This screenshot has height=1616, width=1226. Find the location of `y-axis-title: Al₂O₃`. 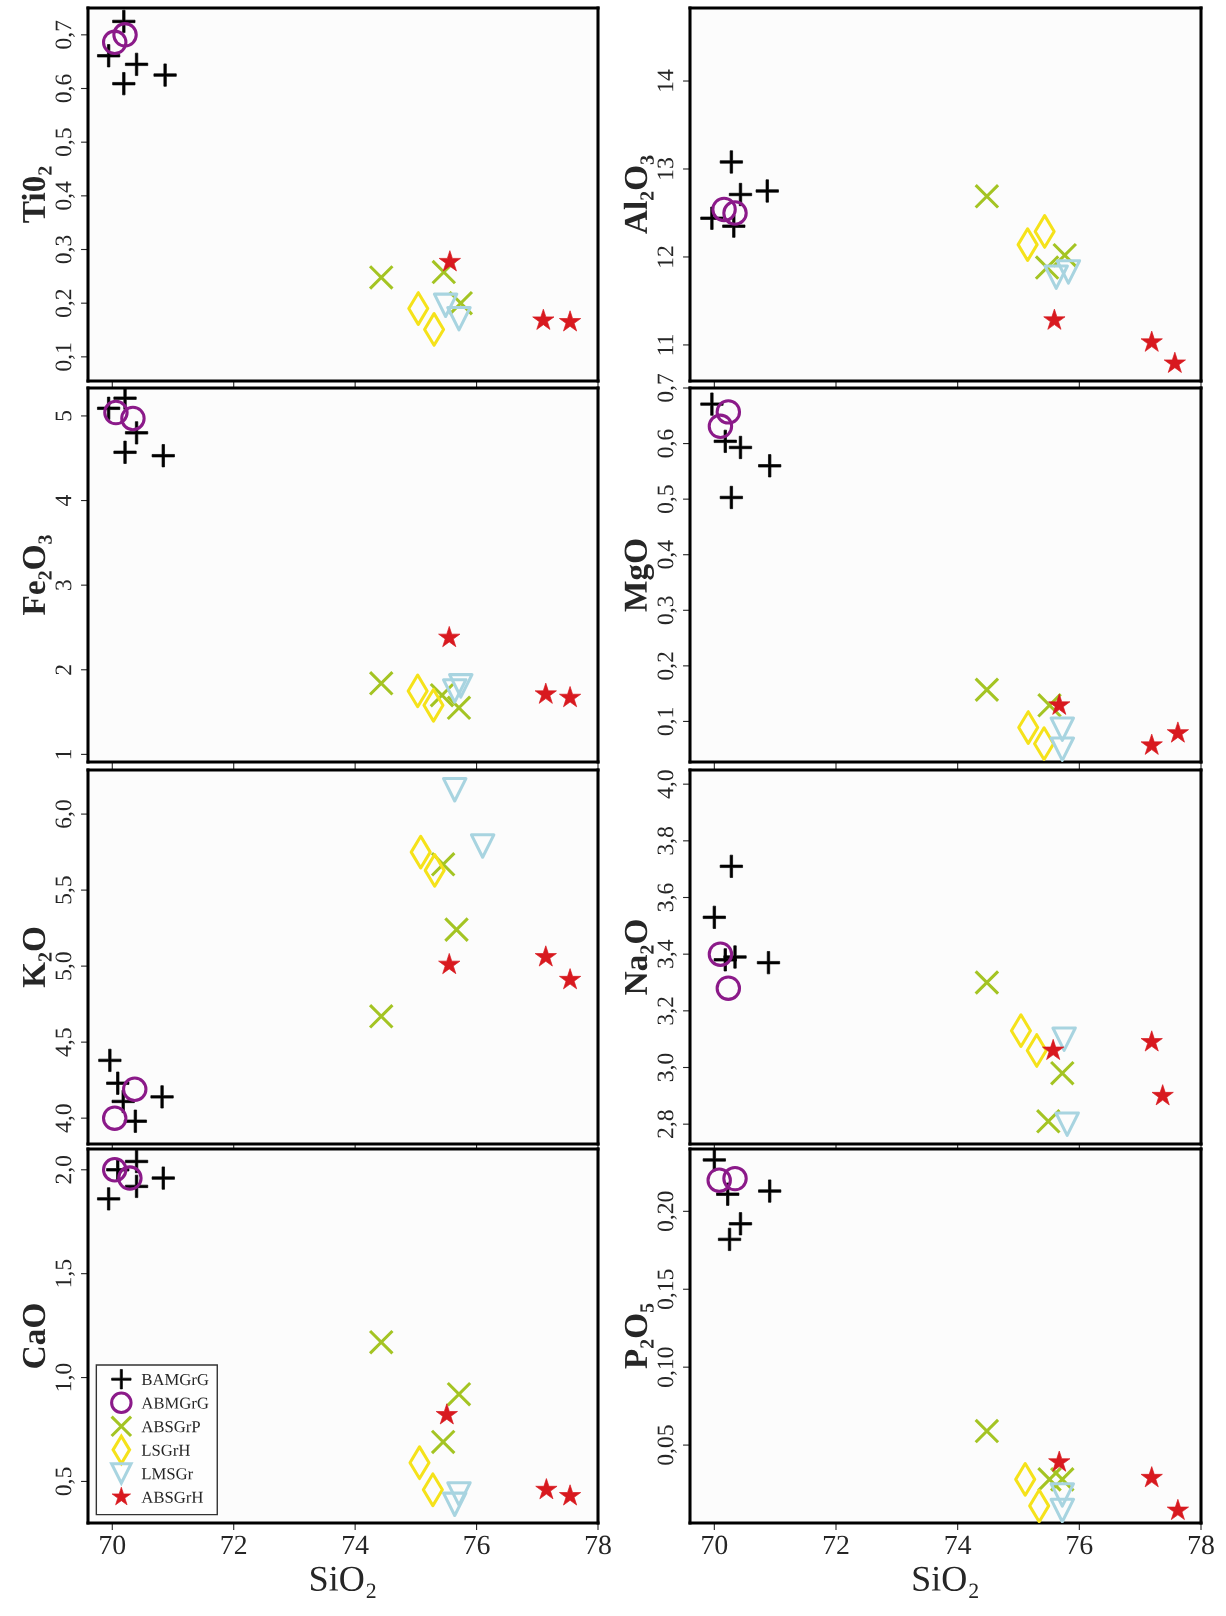

y-axis-title: Al₂O₃ is located at coordinates (638, 194).